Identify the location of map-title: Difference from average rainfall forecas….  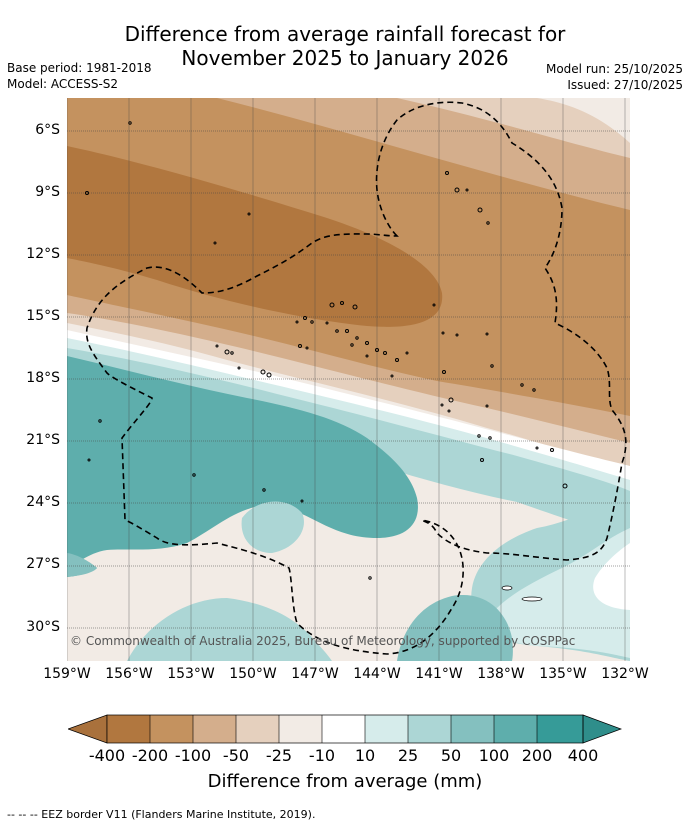
(345, 46).